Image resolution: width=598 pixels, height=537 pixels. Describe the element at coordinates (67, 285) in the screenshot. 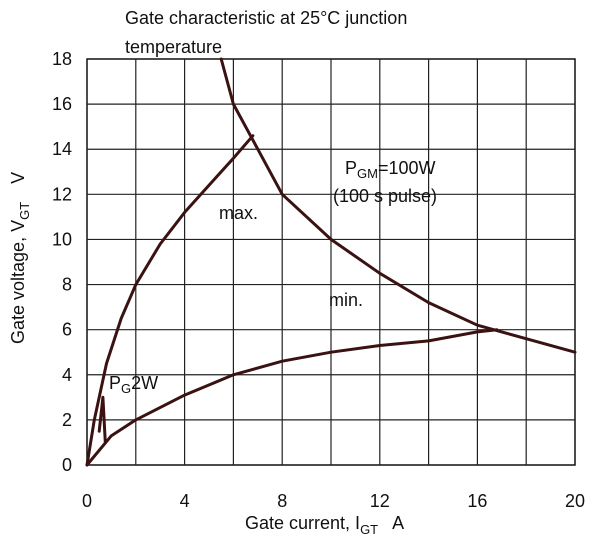

I see `y-tick-label-8: 8` at that location.